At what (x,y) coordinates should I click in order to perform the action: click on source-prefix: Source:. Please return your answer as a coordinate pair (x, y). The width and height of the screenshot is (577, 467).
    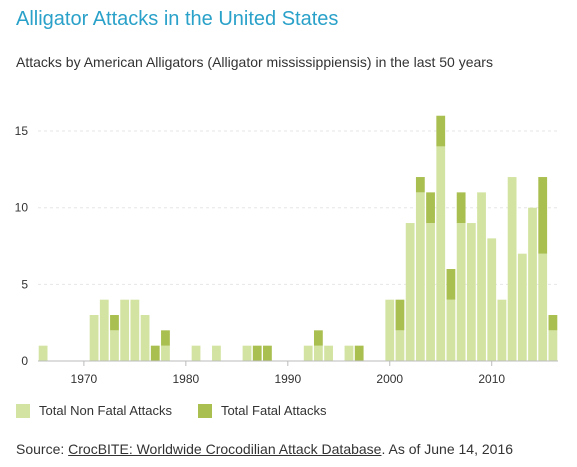
    Looking at the image, I should click on (42, 449).